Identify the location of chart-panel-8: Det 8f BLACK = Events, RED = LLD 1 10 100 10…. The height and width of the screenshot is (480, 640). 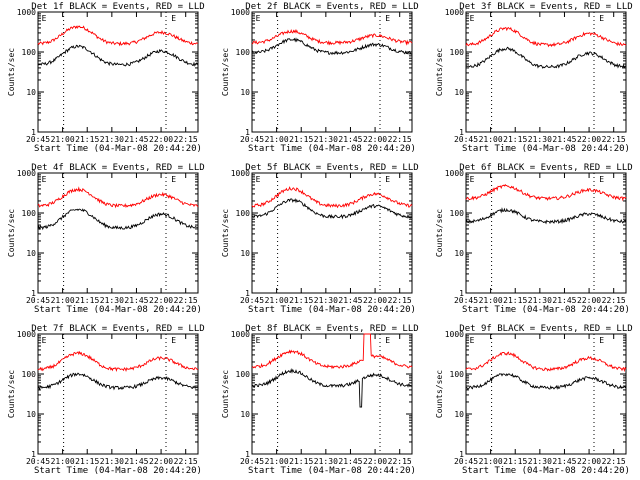
(320, 400).